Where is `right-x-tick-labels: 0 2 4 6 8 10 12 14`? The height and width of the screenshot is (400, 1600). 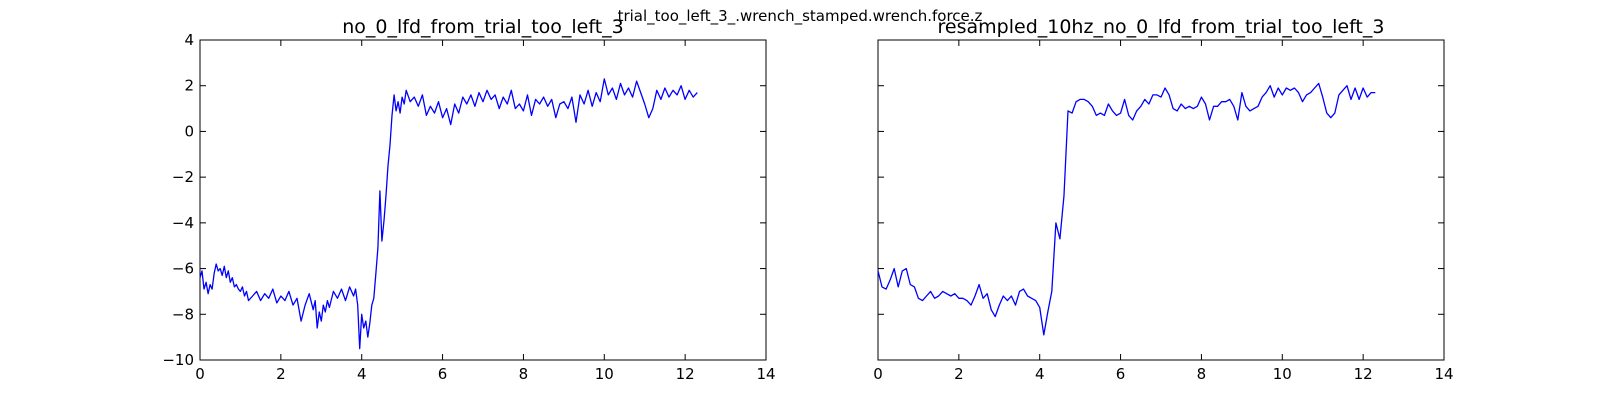
right-x-tick-labels: 0 2 4 6 8 10 12 14 is located at coordinates (1163, 374).